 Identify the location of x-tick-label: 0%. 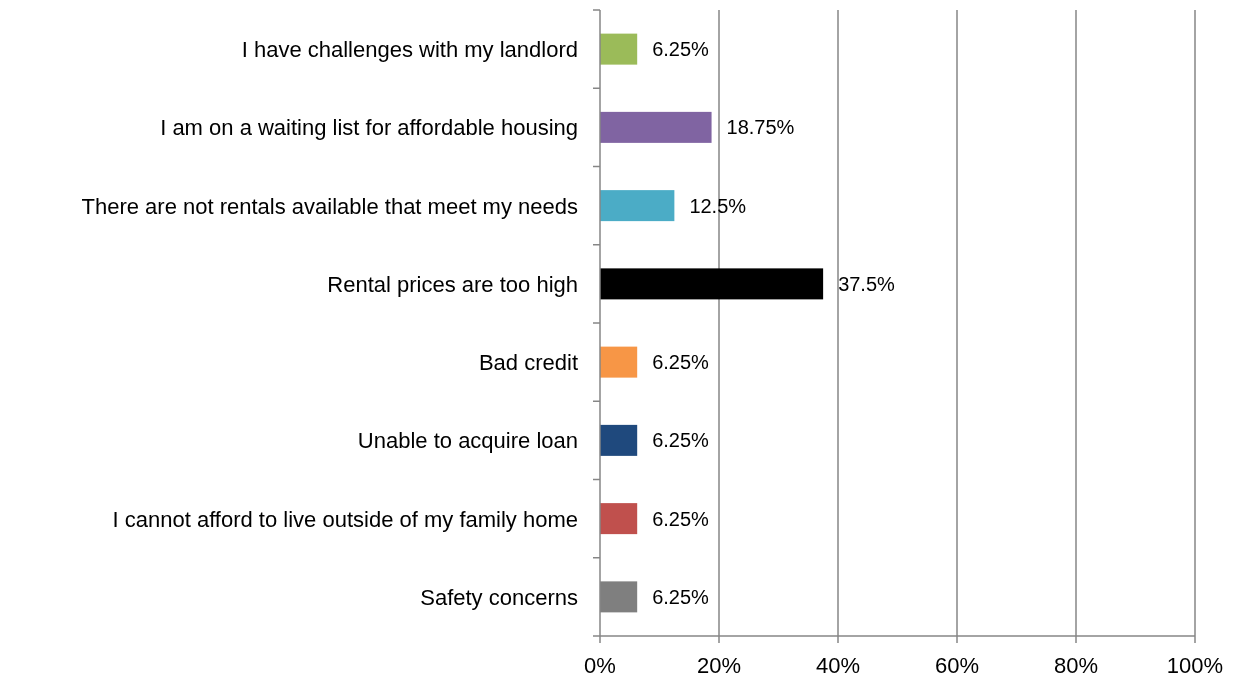
(600, 665).